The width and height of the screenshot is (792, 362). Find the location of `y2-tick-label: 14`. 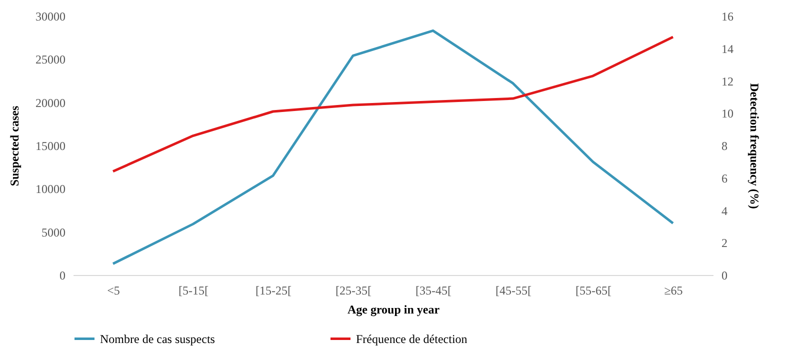

y2-tick-label: 14 is located at coordinates (728, 49).